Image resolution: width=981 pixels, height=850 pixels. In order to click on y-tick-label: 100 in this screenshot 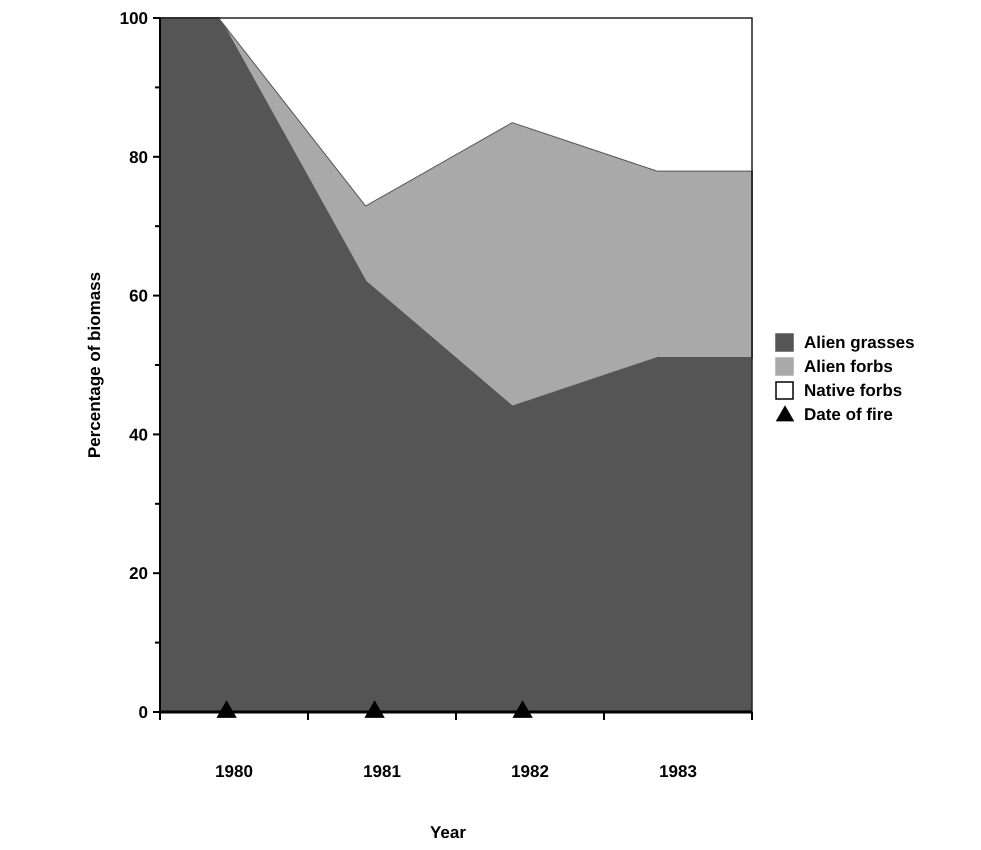, I will do `click(134, 18)`.